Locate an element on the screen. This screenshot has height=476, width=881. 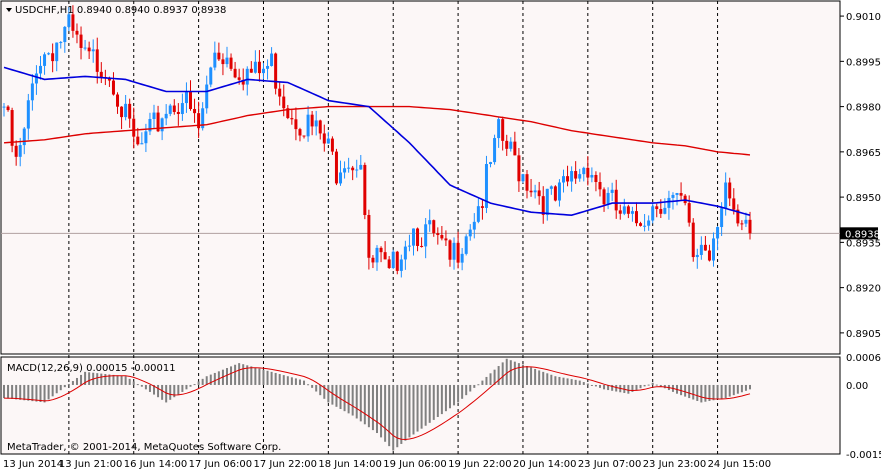
time-tick-label: 24 Jun 15:00 is located at coordinates (740, 464).